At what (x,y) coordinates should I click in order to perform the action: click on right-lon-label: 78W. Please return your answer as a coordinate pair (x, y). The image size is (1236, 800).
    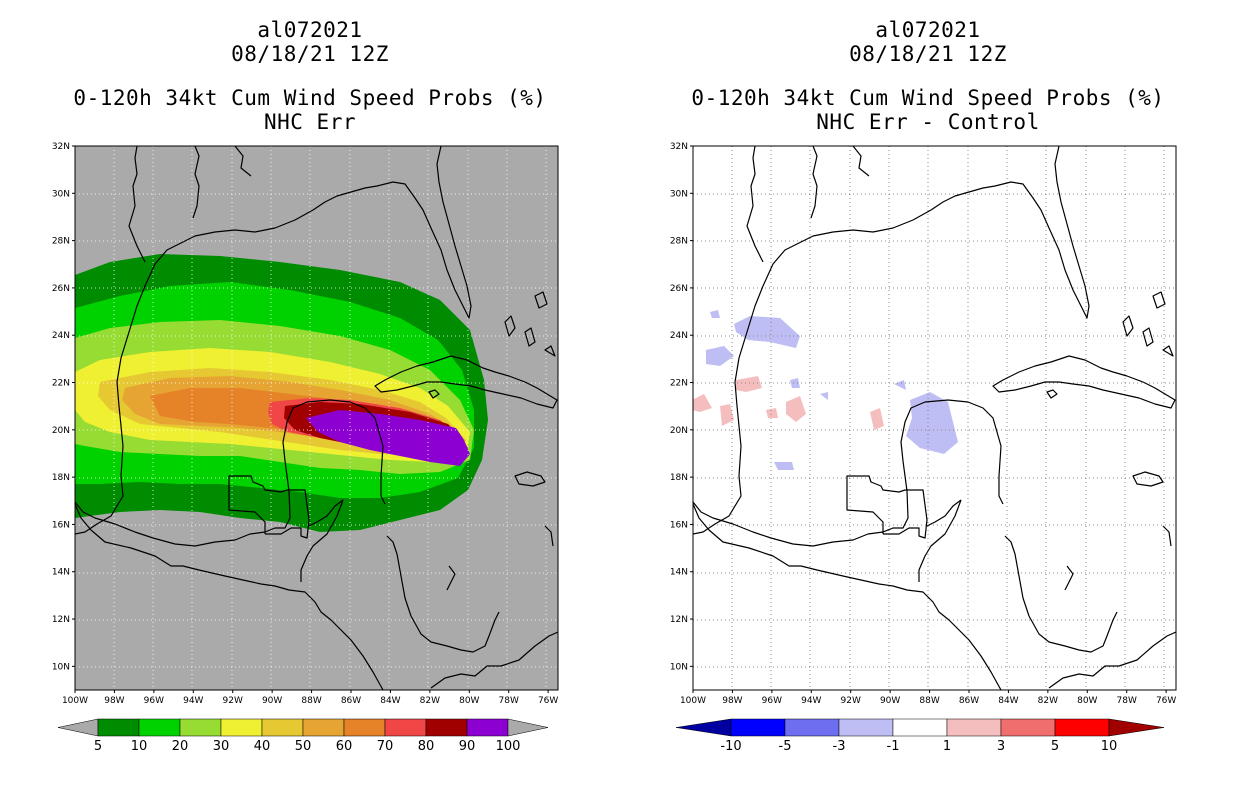
    Looking at the image, I should click on (1127, 701).